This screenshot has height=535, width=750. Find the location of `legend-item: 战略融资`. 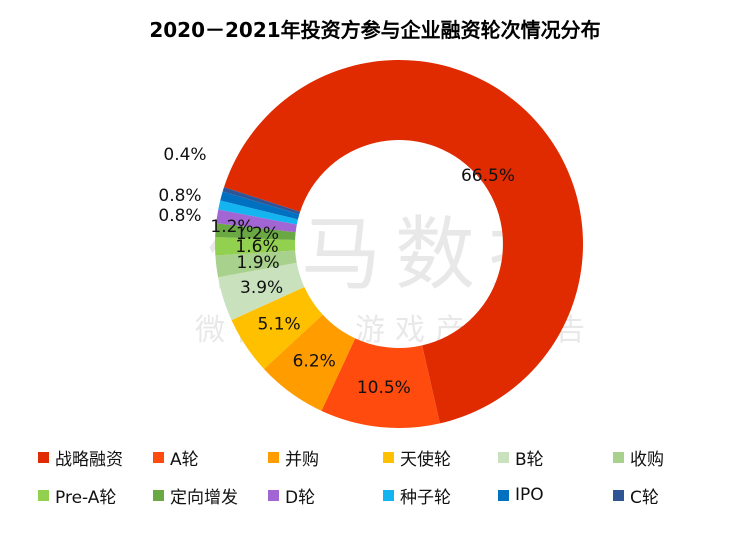

legend-item: 战略融资 is located at coordinates (95, 457).